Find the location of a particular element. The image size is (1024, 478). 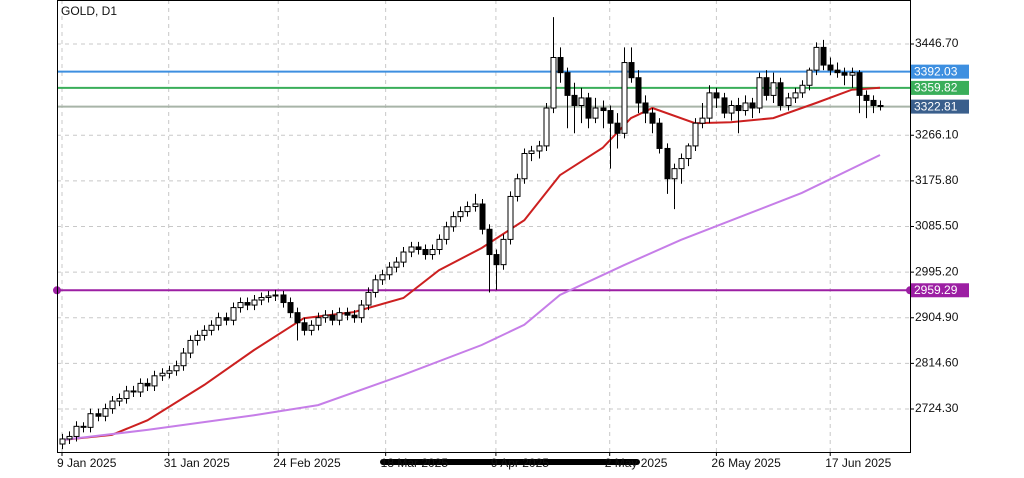

y-tick-label: 3266.10 is located at coordinates (937, 134).